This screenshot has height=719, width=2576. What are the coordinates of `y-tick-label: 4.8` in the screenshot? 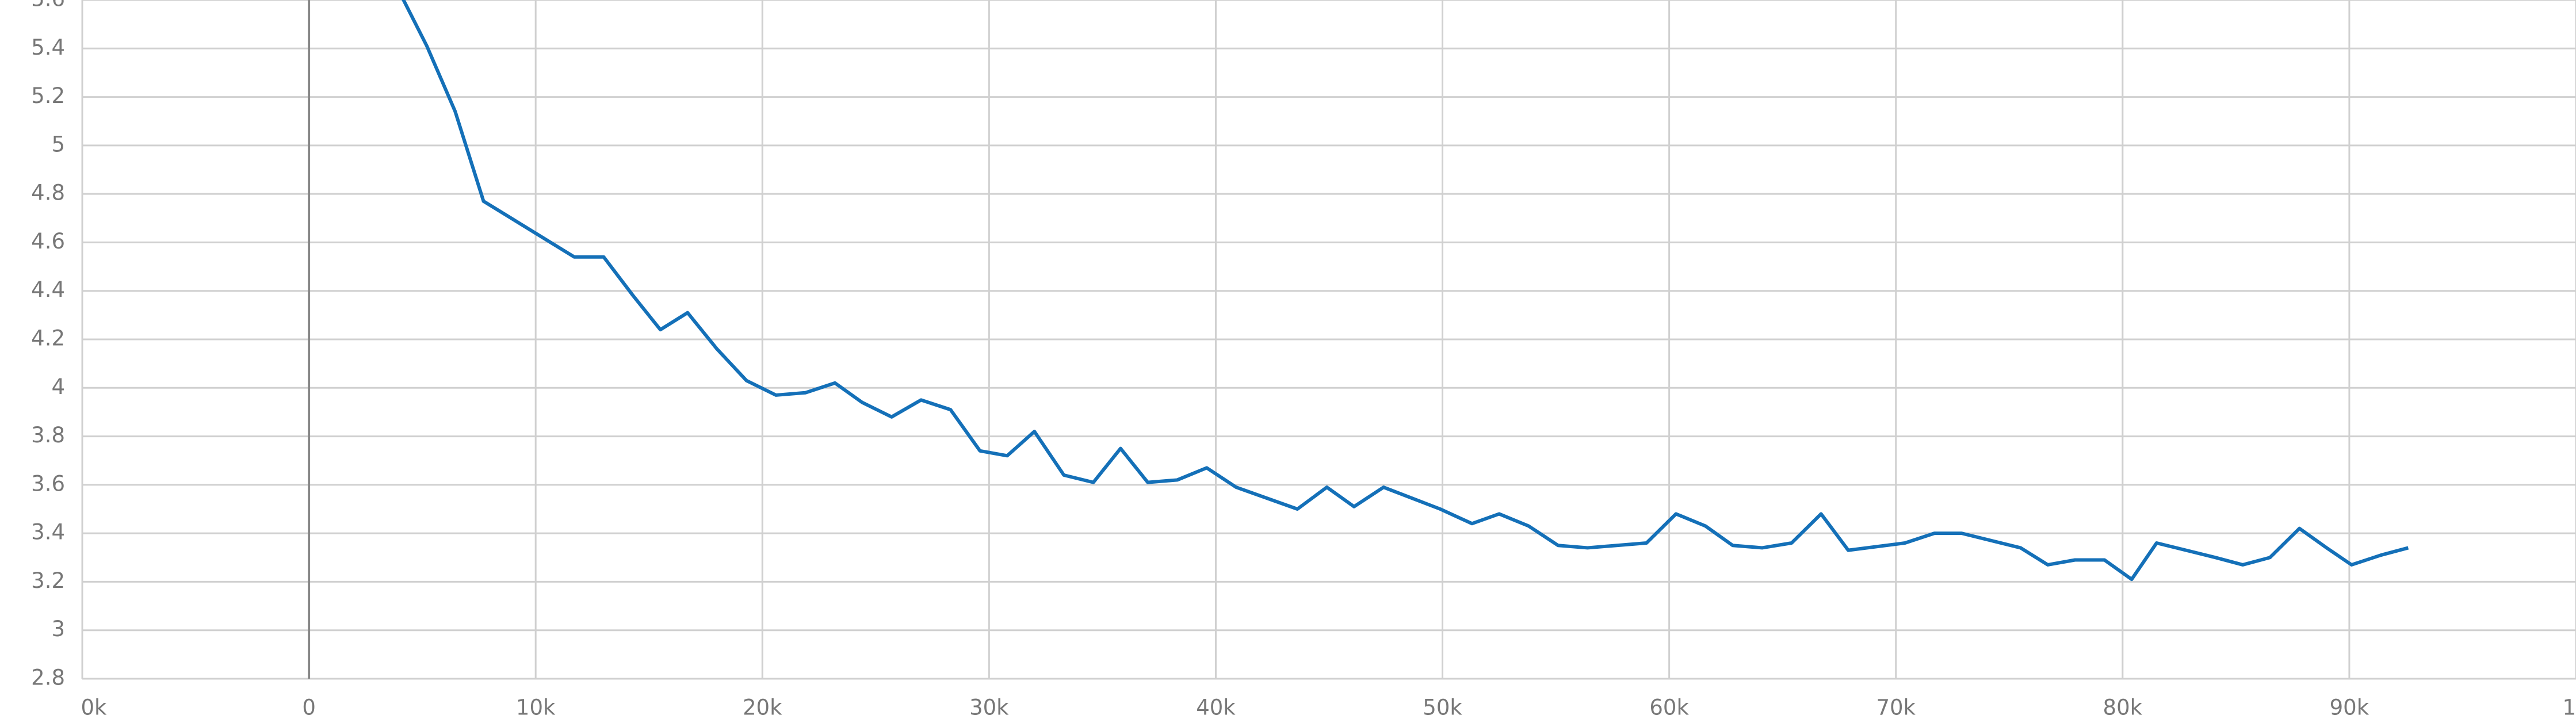 It's located at (48, 193).